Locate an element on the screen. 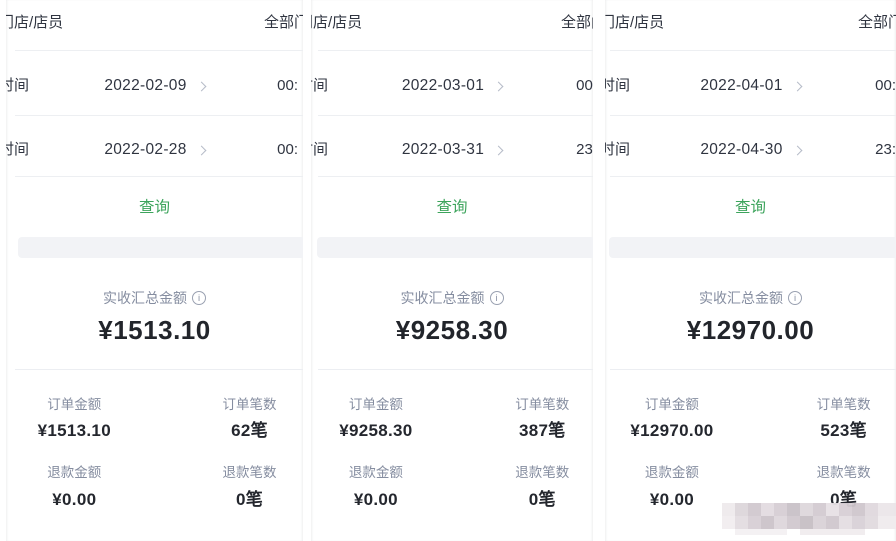  received-total-amount: ¥1513.10 is located at coordinates (154, 330).